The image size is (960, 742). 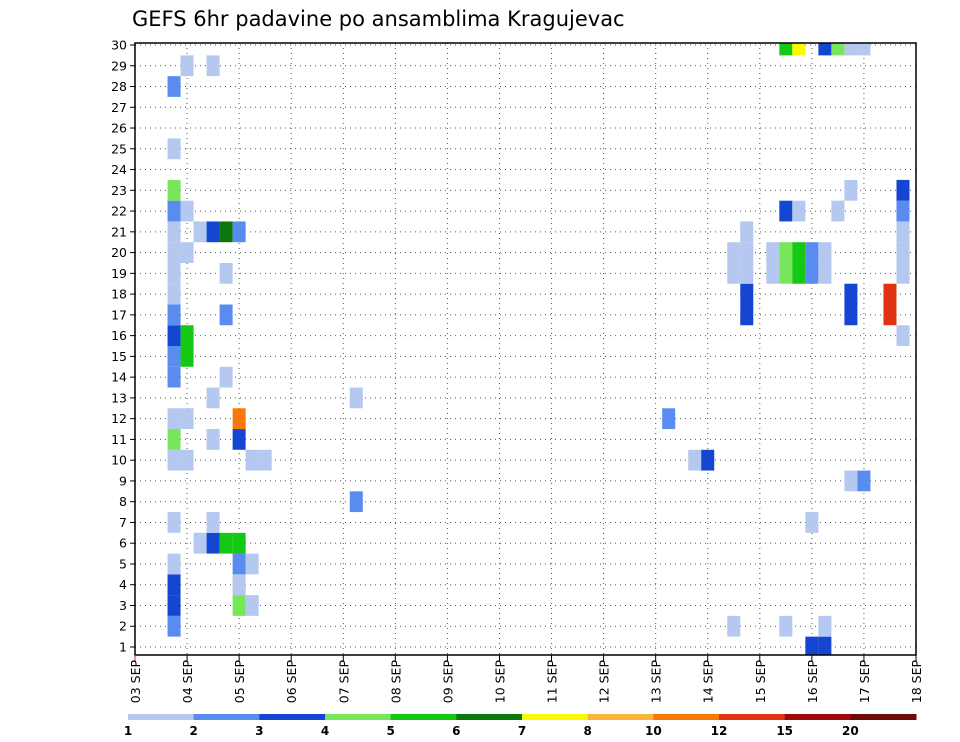 I want to click on legend-label: 3, so click(x=259, y=731).